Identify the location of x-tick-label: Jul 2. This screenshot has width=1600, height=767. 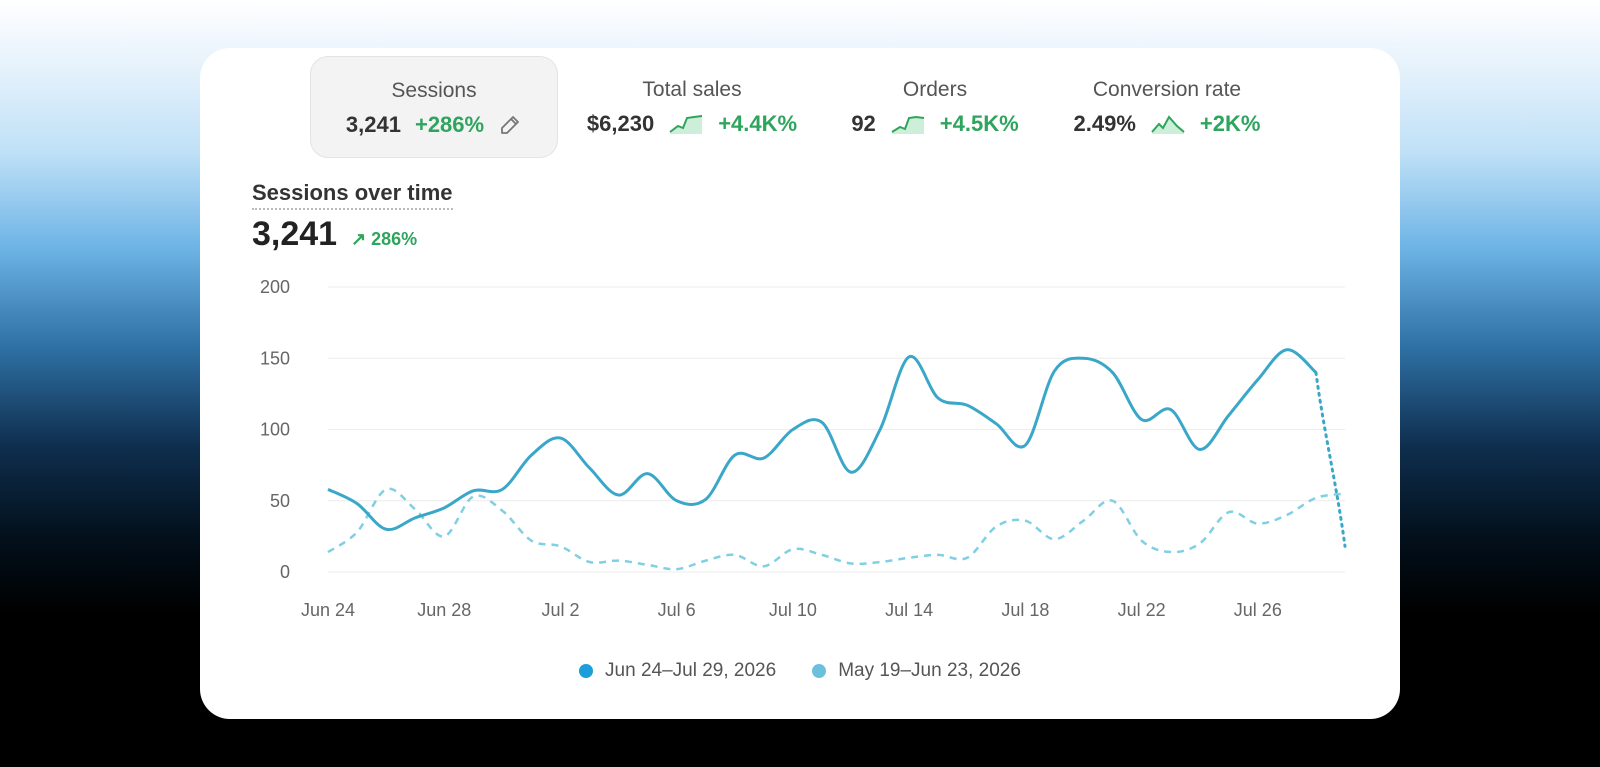
(560, 610).